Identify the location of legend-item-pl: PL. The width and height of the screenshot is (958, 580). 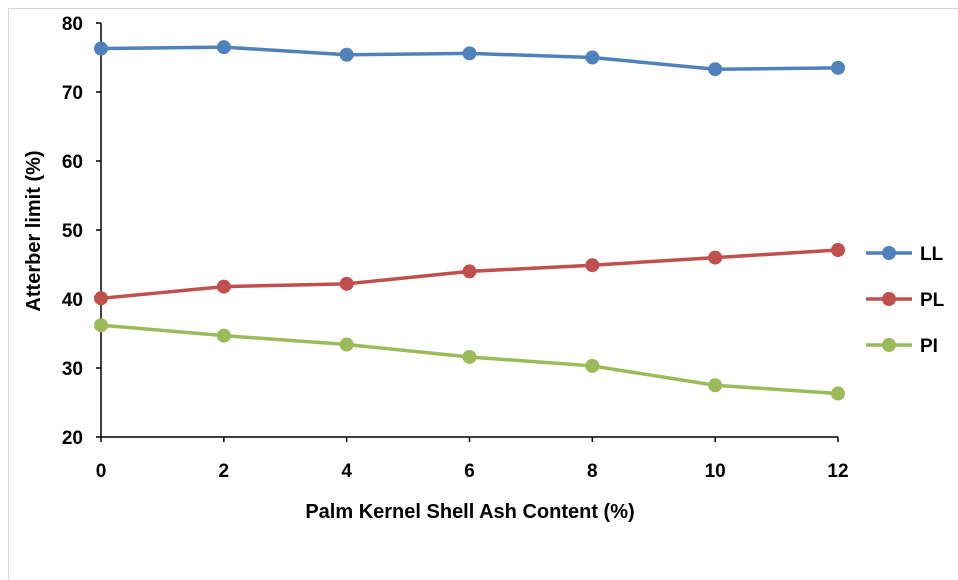
(905, 300).